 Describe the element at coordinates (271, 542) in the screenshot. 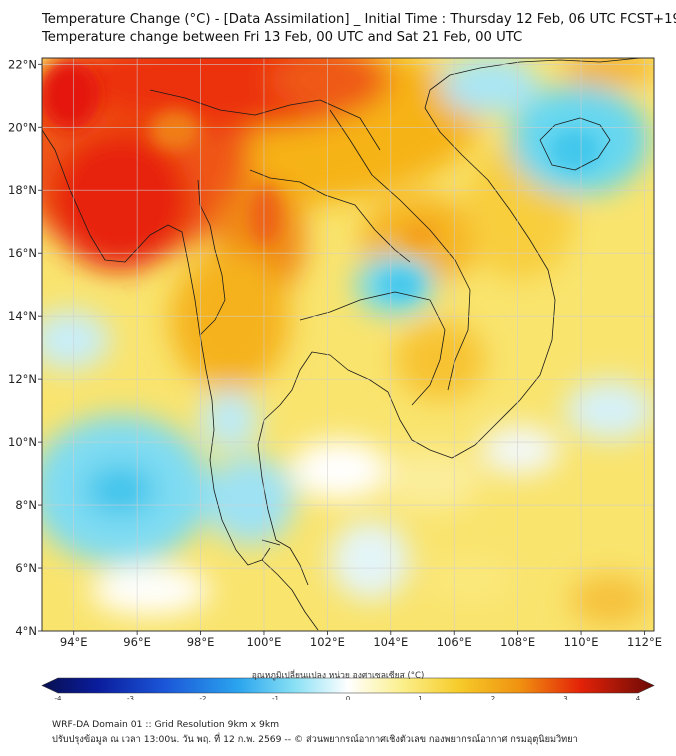

I see `border-malaysia` at that location.